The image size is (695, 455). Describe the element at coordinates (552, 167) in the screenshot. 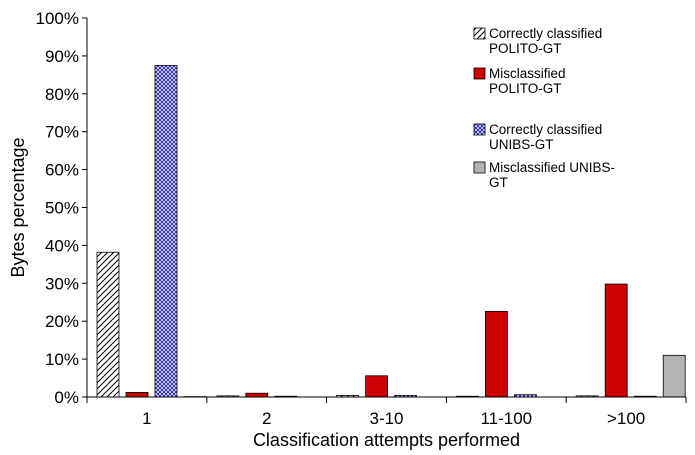

I see `legend-label-4: Misclassified UNIBS-` at that location.